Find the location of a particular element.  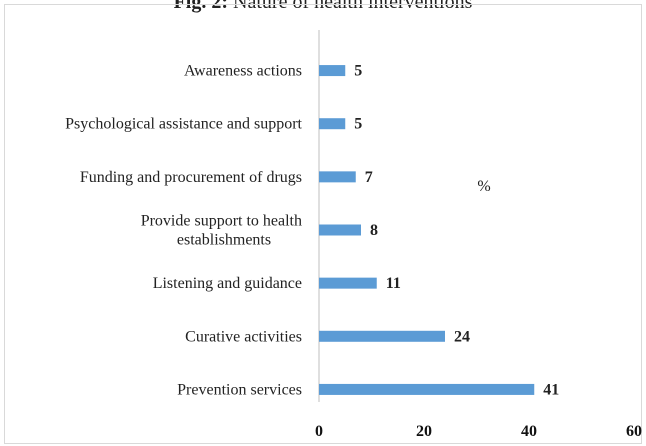

x-tick-label: 0 is located at coordinates (319, 431).